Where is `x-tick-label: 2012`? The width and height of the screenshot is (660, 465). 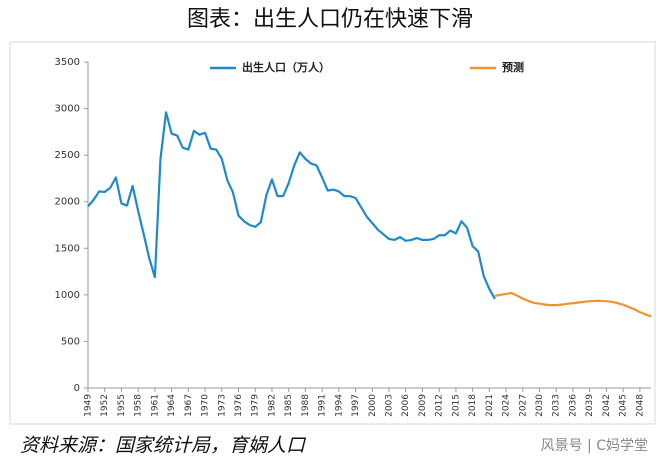 x-tick-label: 2012 is located at coordinates (440, 405).